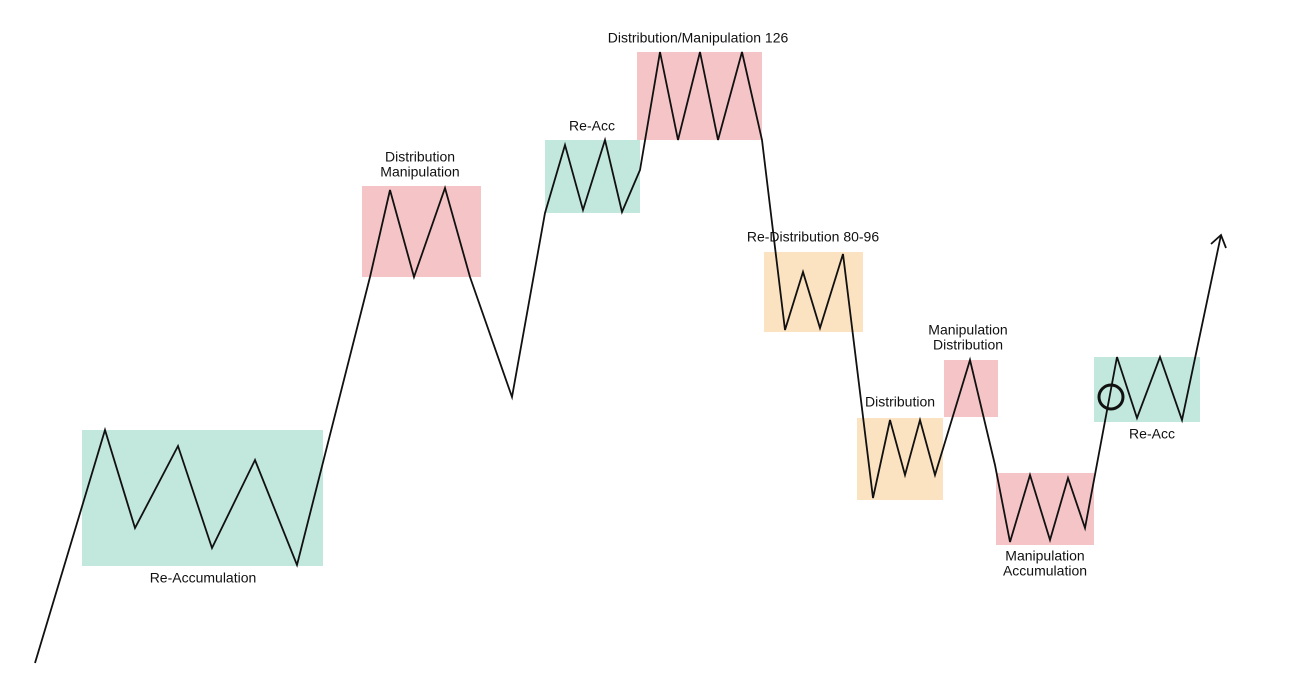 This screenshot has height=689, width=1294. Describe the element at coordinates (813, 237) in the screenshot. I see `zone-label: Re-Distribution 80-96` at that location.